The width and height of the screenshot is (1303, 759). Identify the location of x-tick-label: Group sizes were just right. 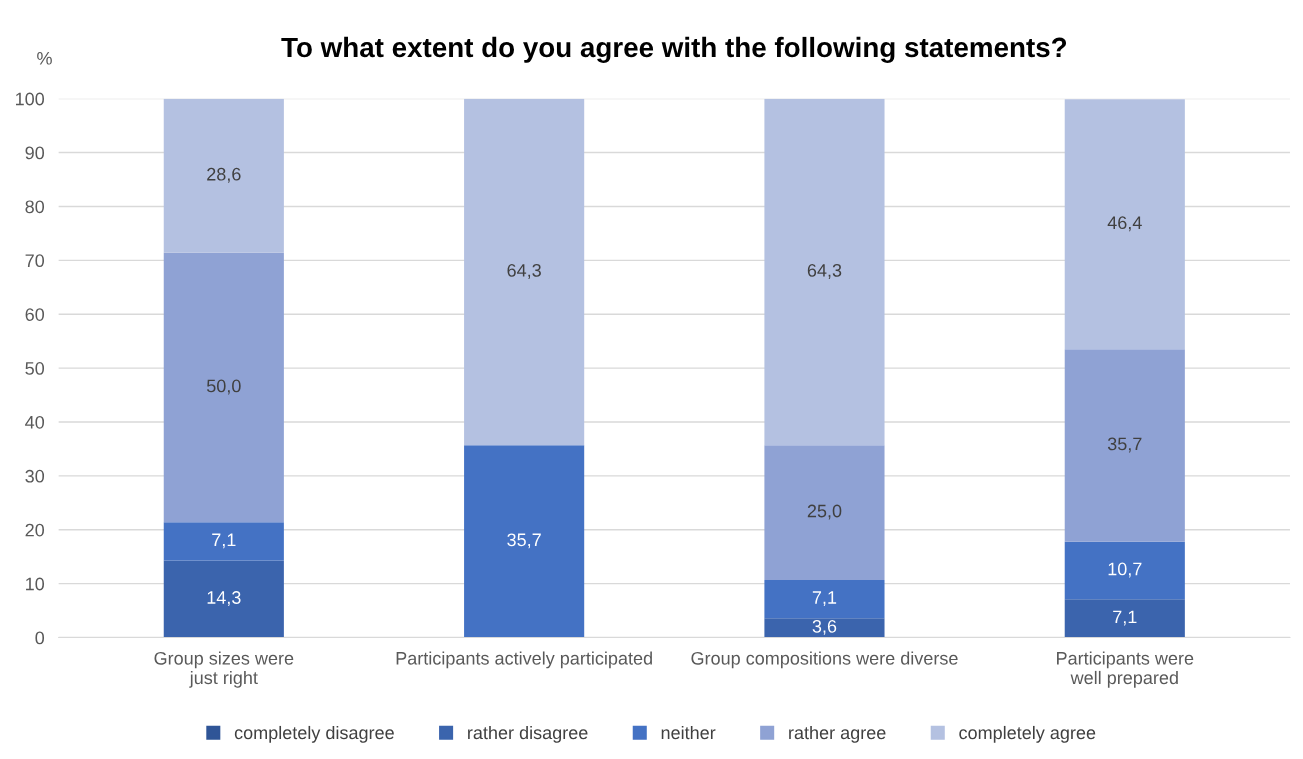
(224, 669).